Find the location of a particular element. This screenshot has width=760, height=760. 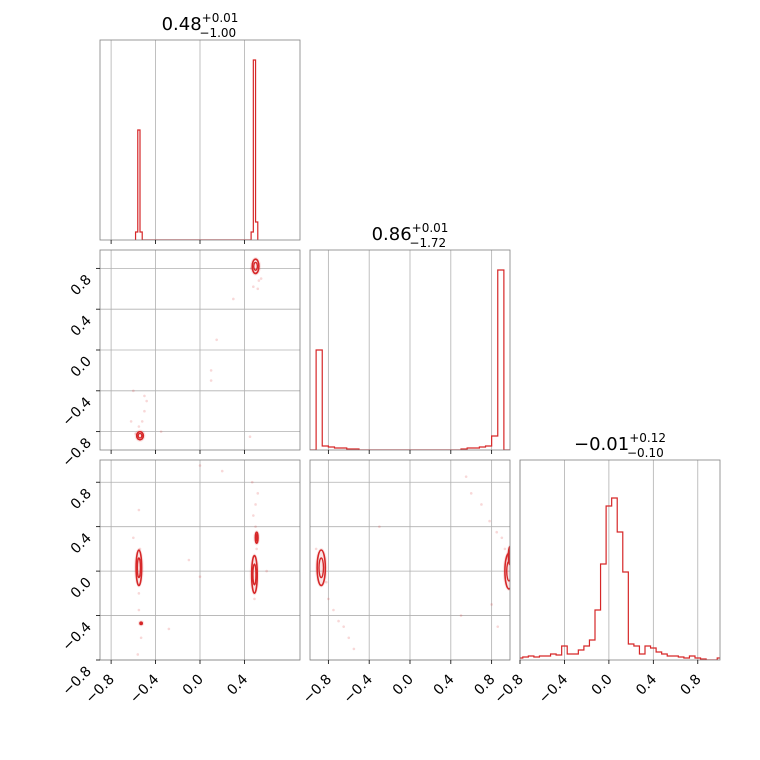

panel-3-3-background is located at coordinates (620, 560).